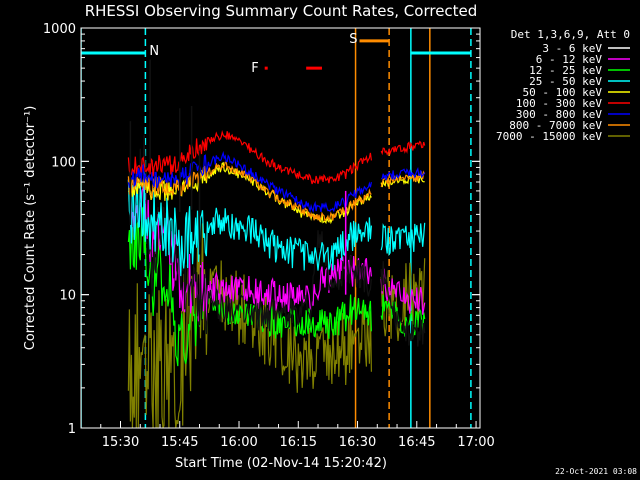  What do you see at coordinates (596, 471) in the screenshot?
I see `timestamp: 22-Oct-2021 03:08` at bounding box center [596, 471].